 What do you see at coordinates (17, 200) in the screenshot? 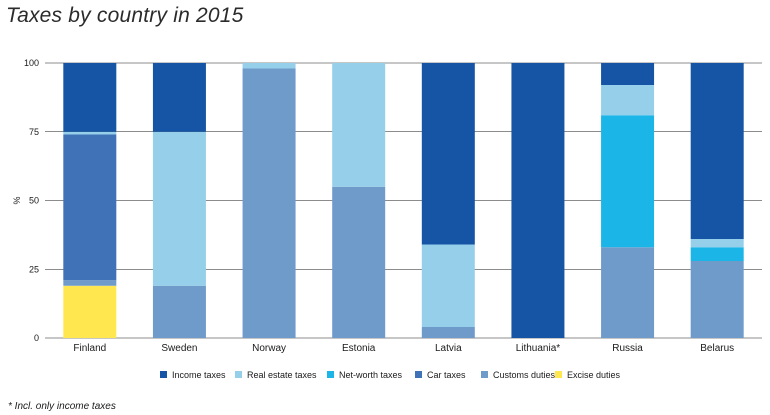
I see `y-axis-label: %` at bounding box center [17, 200].